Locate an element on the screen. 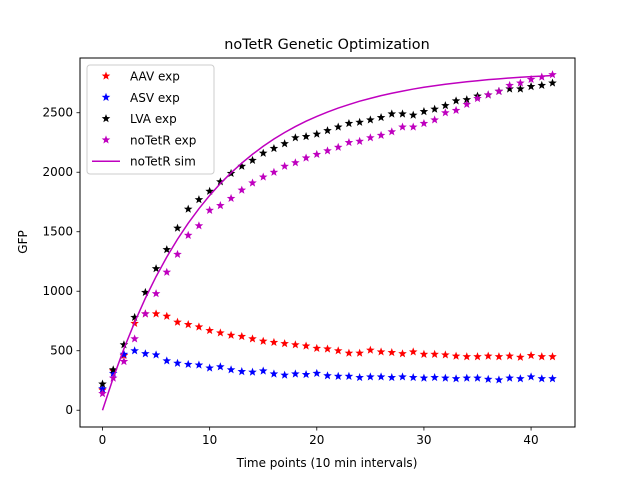 Image resolution: width=639 pixels, height=479 pixels. legend-swatch-asv-exp is located at coordinates (106, 96).